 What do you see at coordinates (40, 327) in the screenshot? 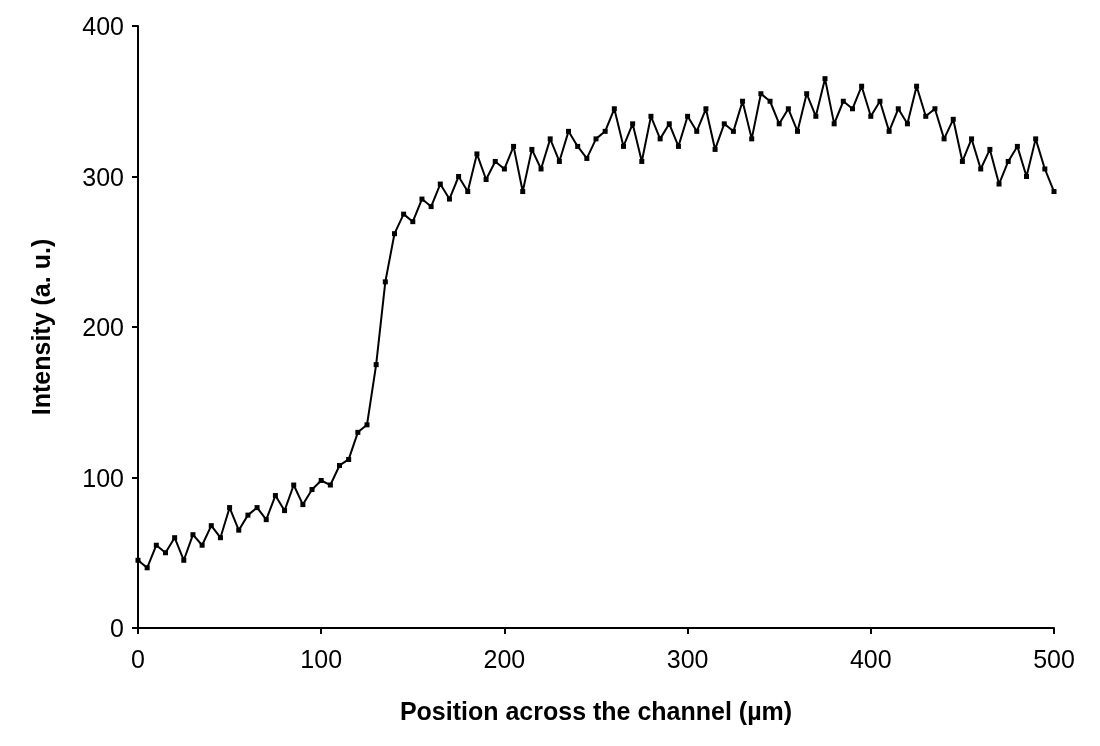
I see `y-axis-title: Intensity (a. u.)` at bounding box center [40, 327].